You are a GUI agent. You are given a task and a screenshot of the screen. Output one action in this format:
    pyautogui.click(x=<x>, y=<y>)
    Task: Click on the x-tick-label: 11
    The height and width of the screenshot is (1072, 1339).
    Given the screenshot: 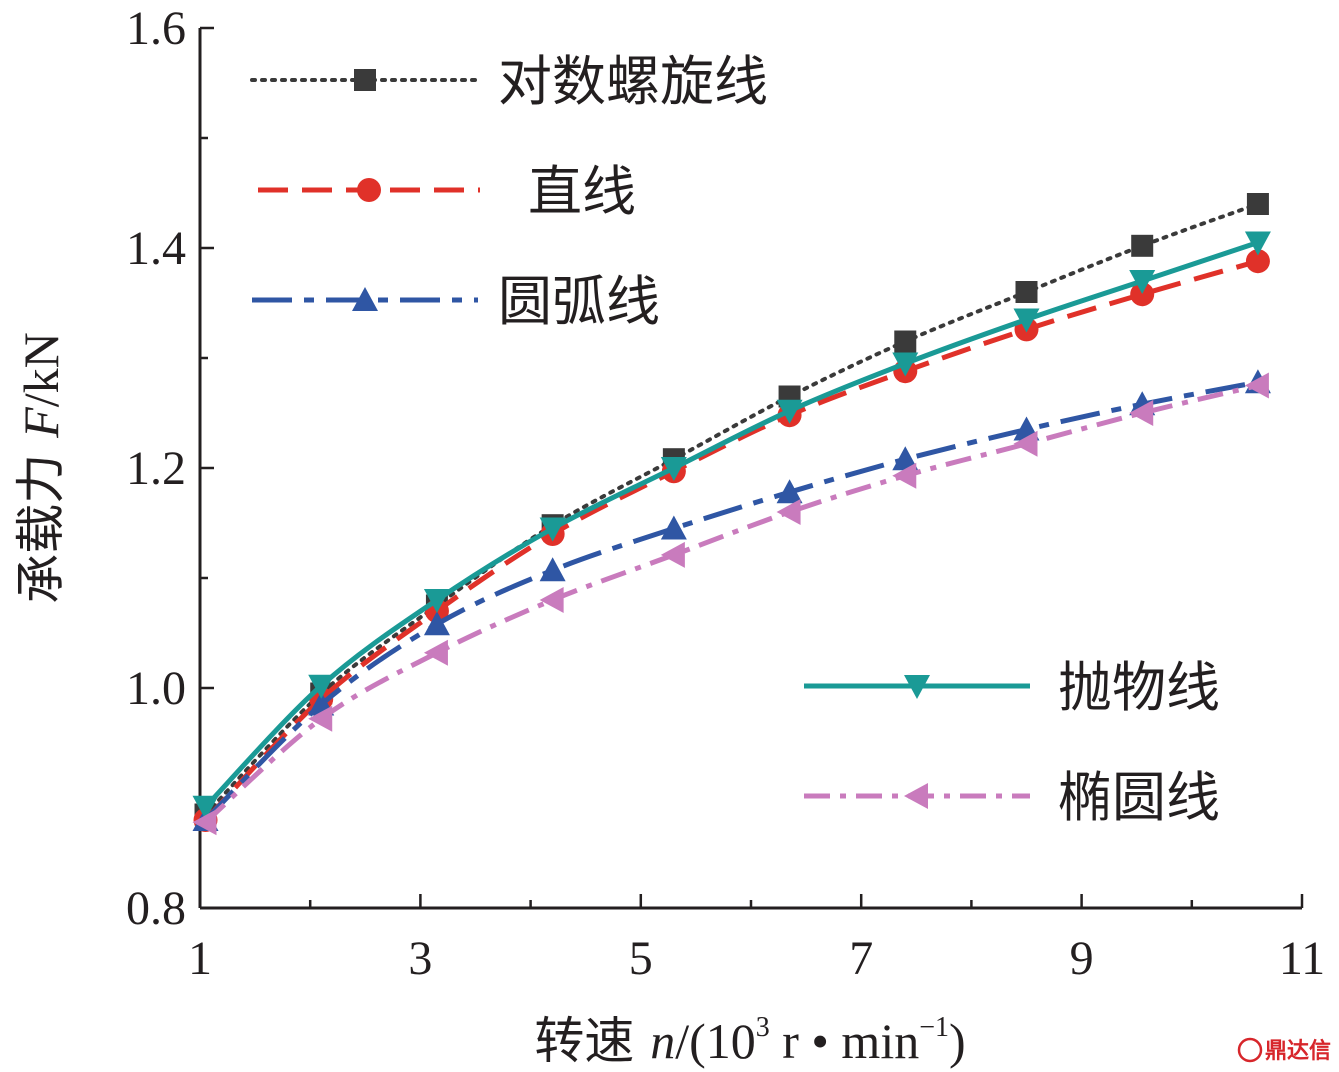 What is the action you would take?
    pyautogui.click(x=1302, y=958)
    